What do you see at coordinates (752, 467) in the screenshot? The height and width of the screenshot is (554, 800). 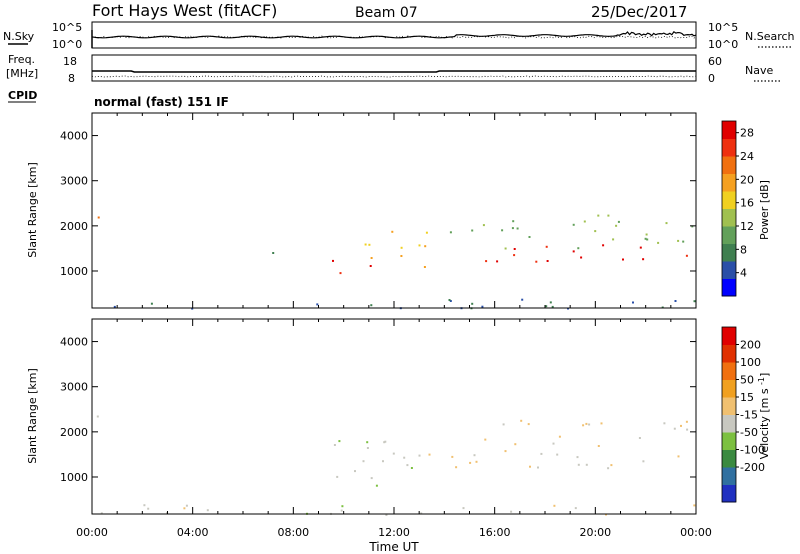 I see `colorbar-tick-label: -200` at bounding box center [752, 467].